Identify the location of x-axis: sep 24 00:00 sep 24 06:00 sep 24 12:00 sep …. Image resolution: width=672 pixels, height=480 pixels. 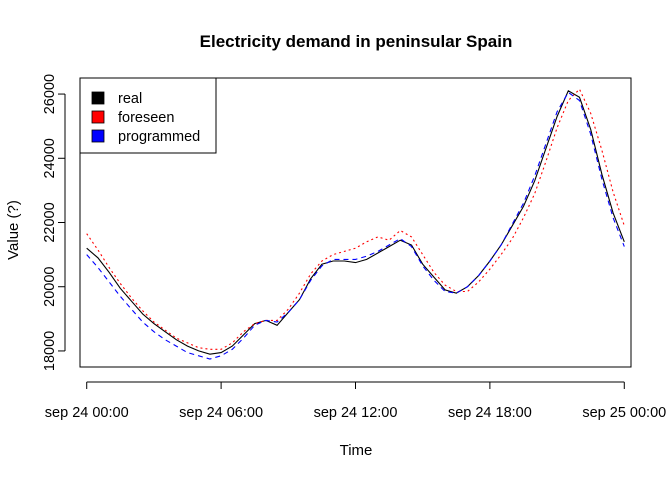
(355, 401).